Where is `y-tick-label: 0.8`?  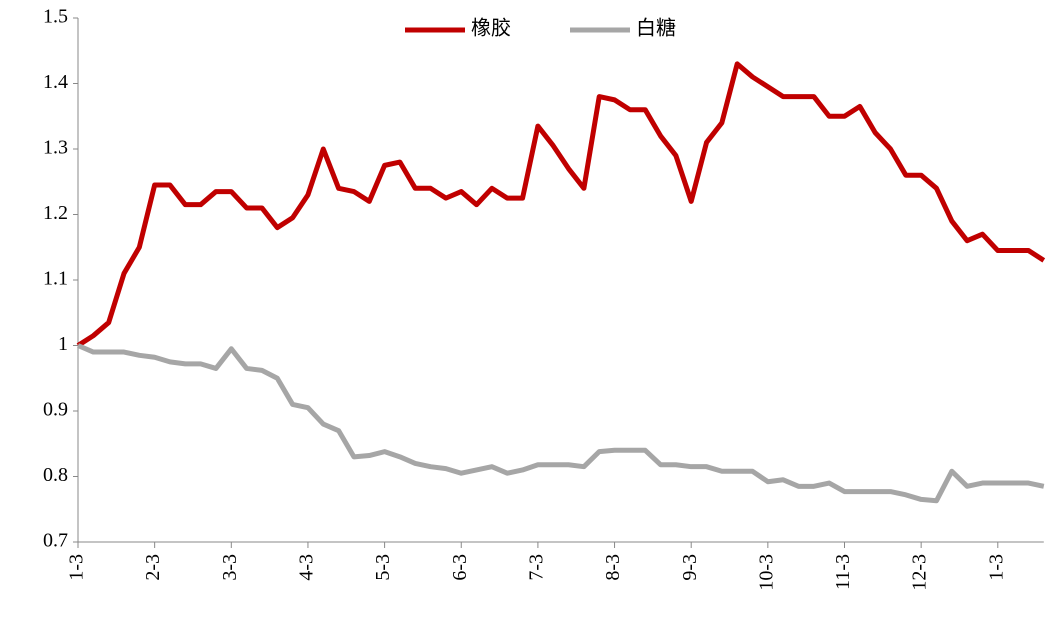 y-tick-label: 0.8 is located at coordinates (55, 475).